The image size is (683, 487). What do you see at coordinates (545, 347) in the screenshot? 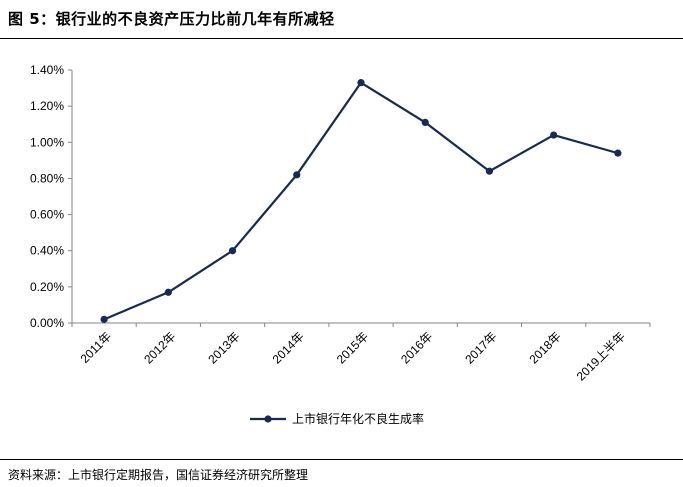
I see `x-tick-label: 2018年` at bounding box center [545, 347].